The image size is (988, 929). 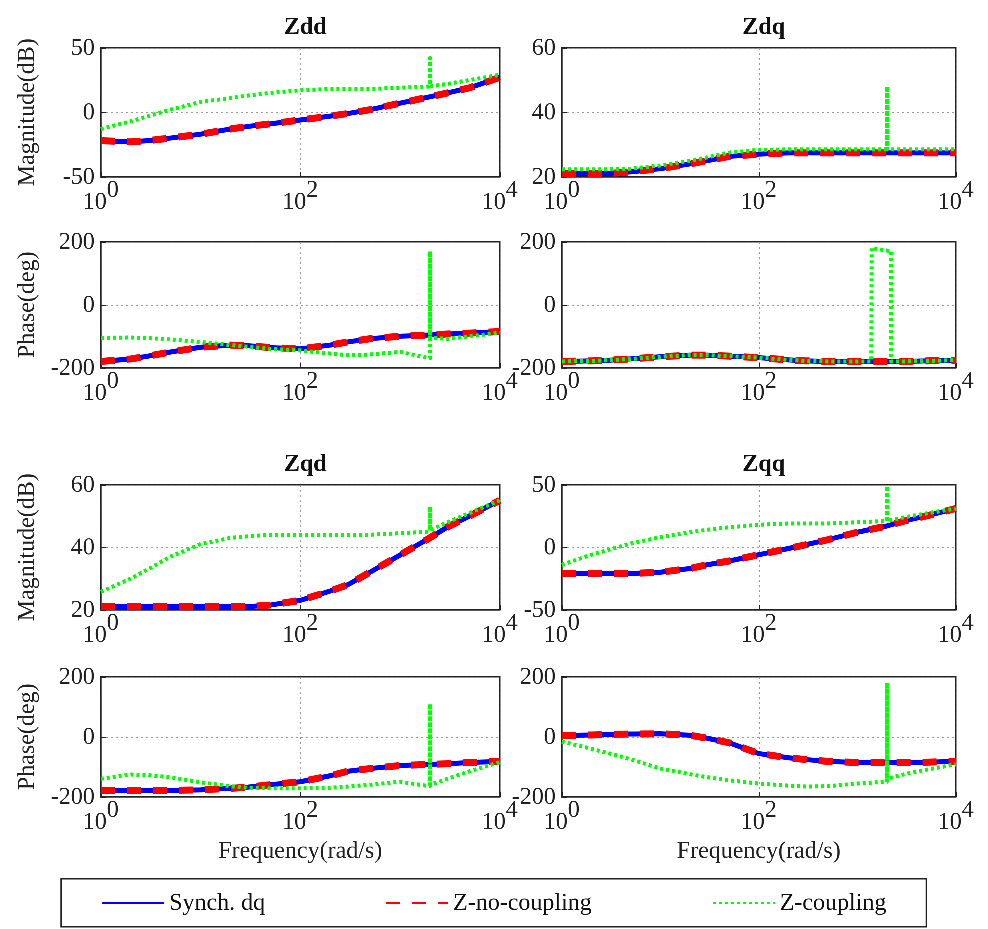 What do you see at coordinates (833, 903) in the screenshot?
I see `legend-label: Z-coupling` at bounding box center [833, 903].